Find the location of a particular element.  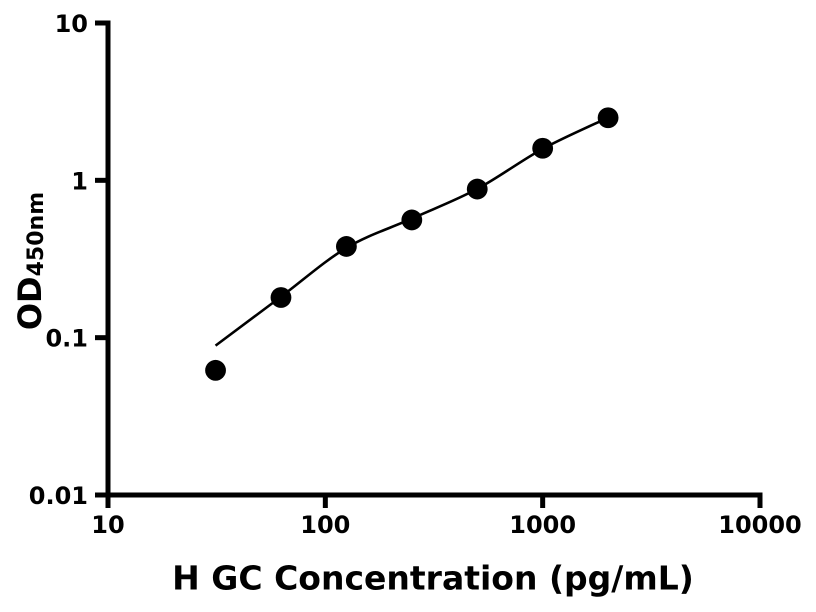

x-tick-label: 10000 is located at coordinates (760, 525).